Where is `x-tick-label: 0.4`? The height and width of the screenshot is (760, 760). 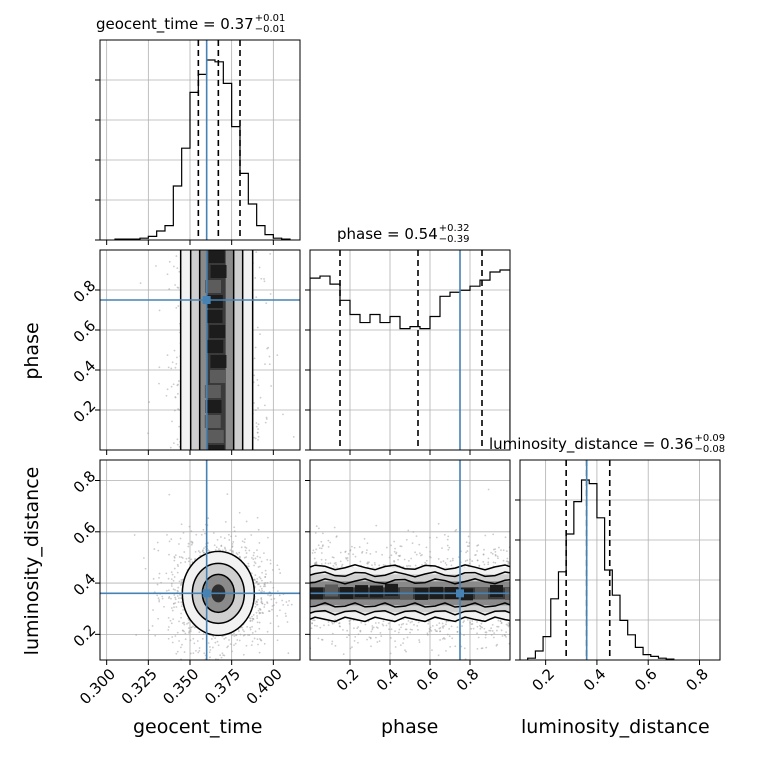
x-tick-label: 0.4 is located at coordinates (595, 680).